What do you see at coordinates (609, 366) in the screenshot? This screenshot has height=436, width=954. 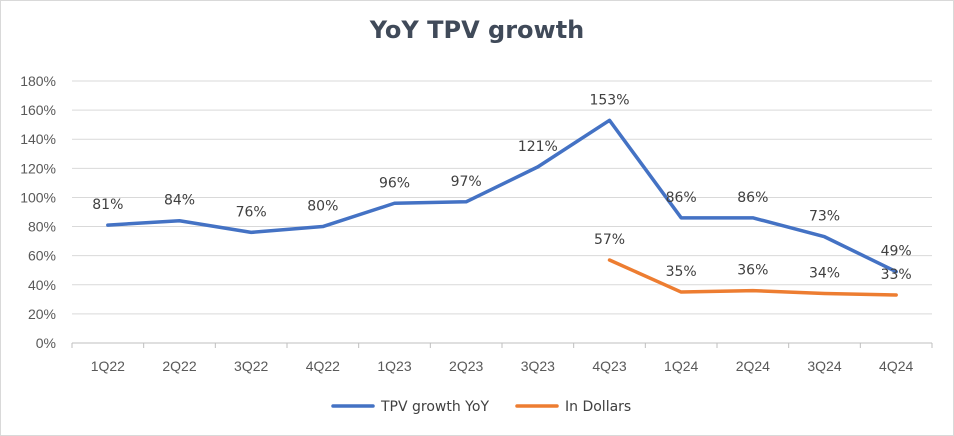 I see `x-tick-label: 4Q23` at bounding box center [609, 366].